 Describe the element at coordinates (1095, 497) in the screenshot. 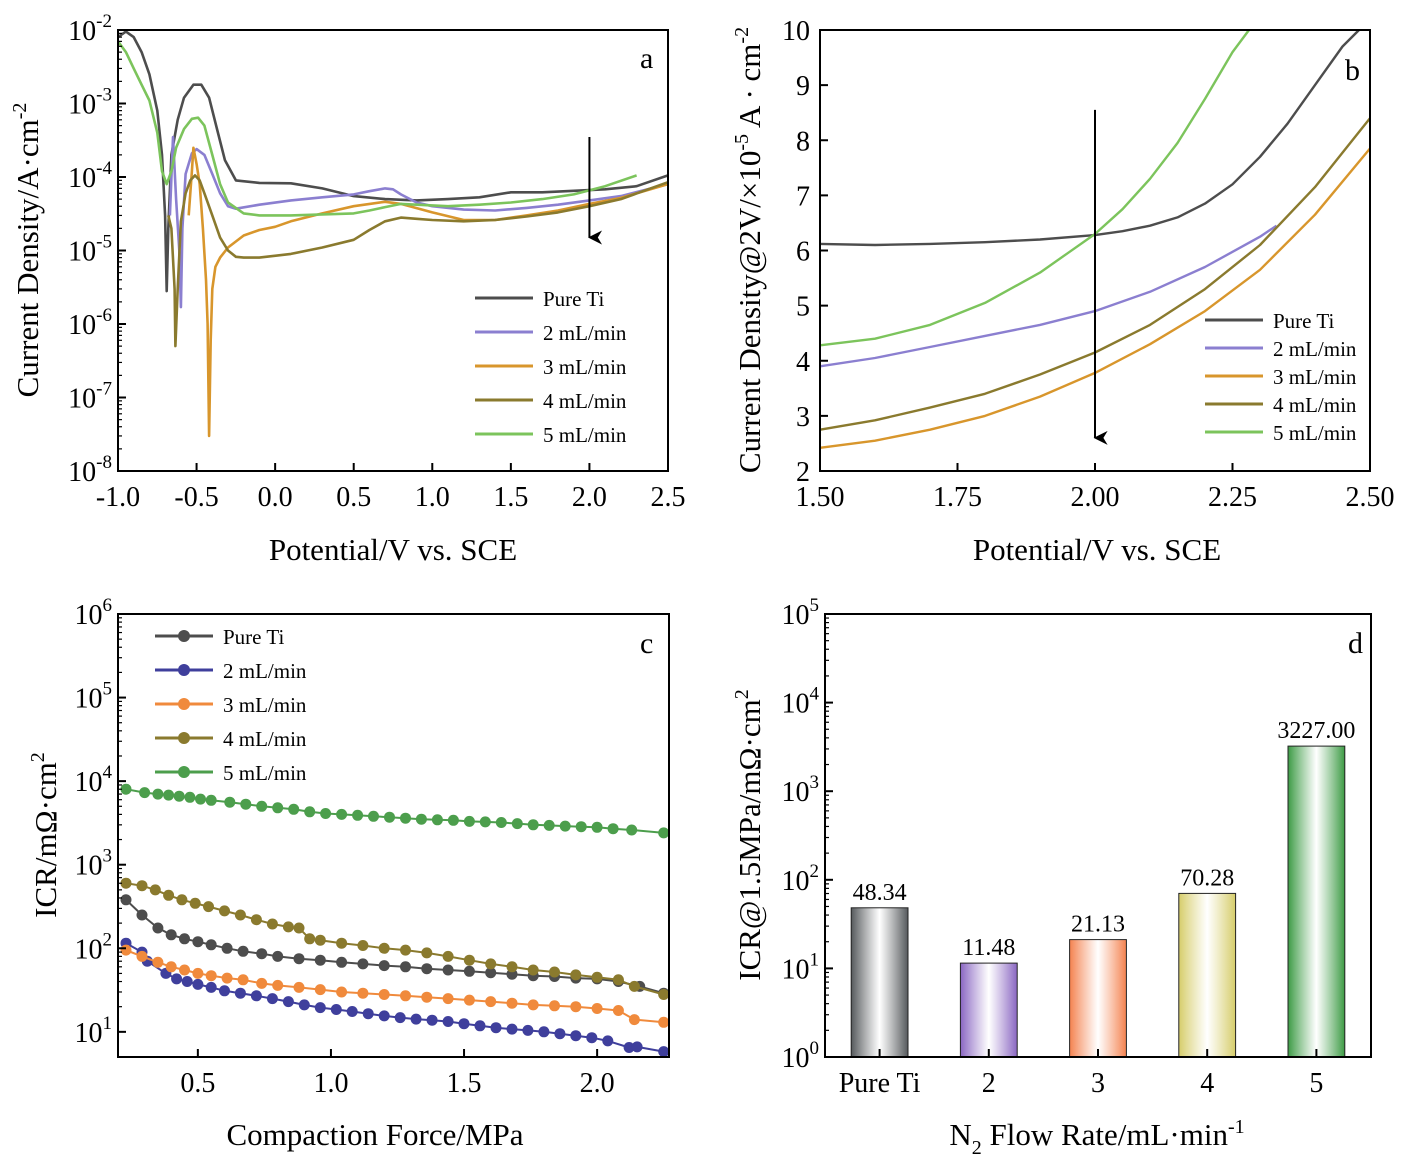

I see `panel-b-xtick-label: 2.00` at that location.